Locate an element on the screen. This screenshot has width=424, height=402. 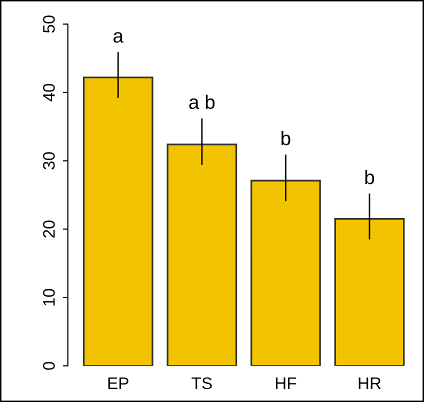
x-tick-label: HF is located at coordinates (286, 384).